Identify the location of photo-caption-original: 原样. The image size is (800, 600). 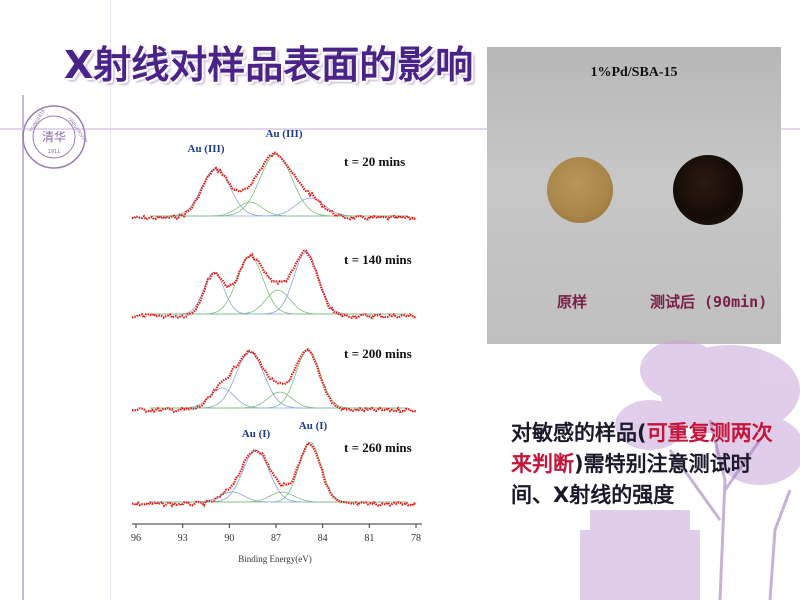
(572, 302).